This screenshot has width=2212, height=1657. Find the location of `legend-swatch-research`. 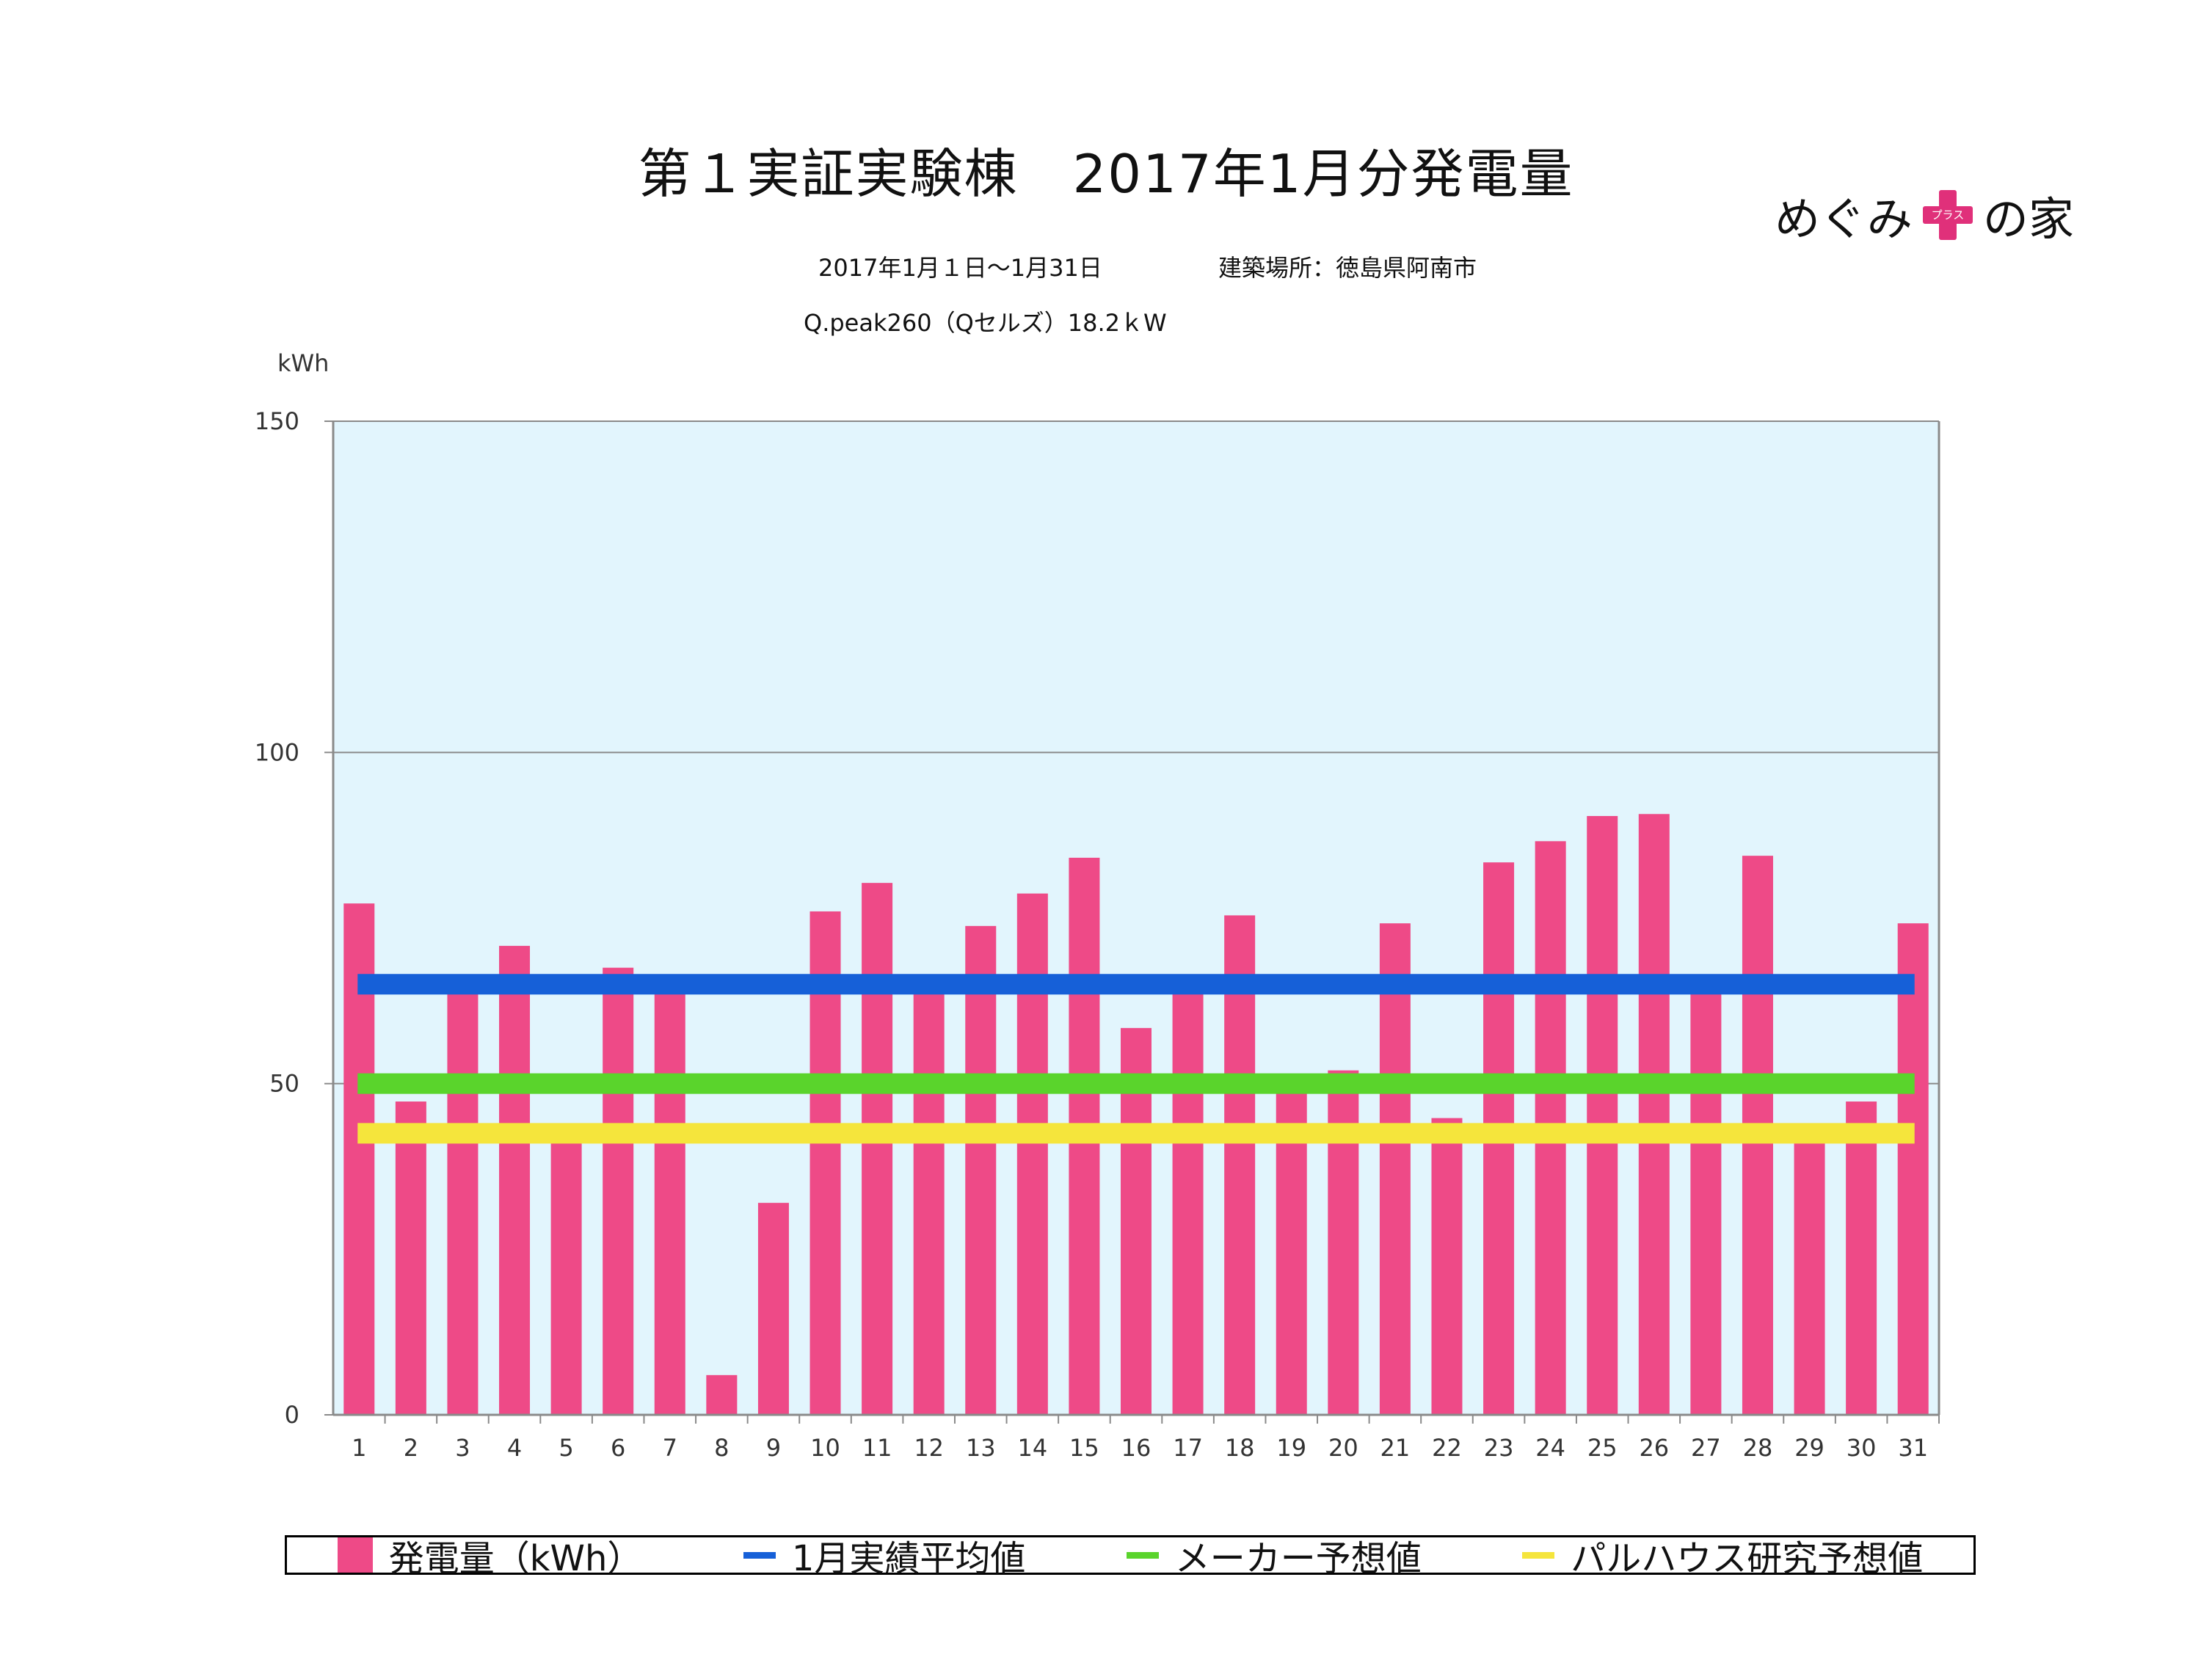

legend-swatch-research is located at coordinates (1538, 1555).